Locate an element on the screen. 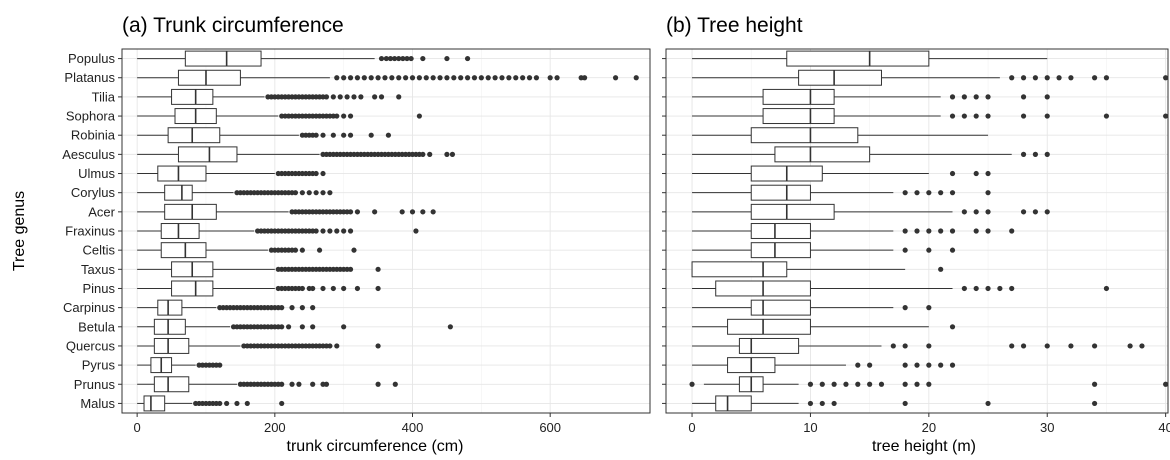  box-quercus is located at coordinates (259, 345).